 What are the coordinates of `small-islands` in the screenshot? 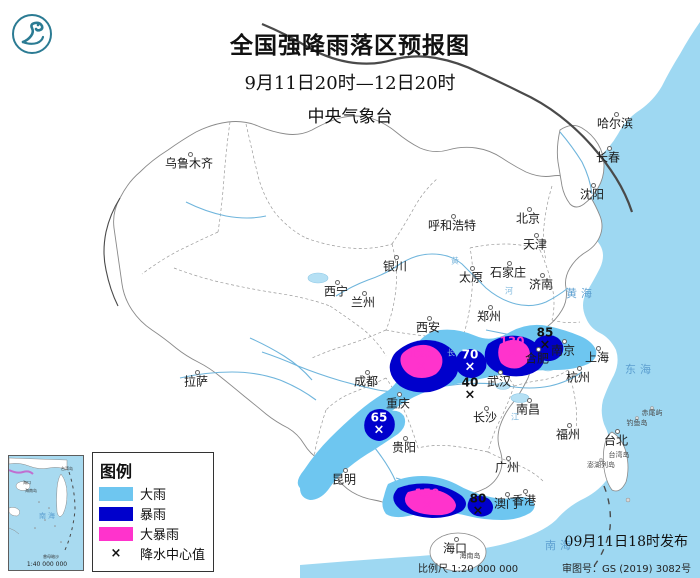 It's located at (626, 454).